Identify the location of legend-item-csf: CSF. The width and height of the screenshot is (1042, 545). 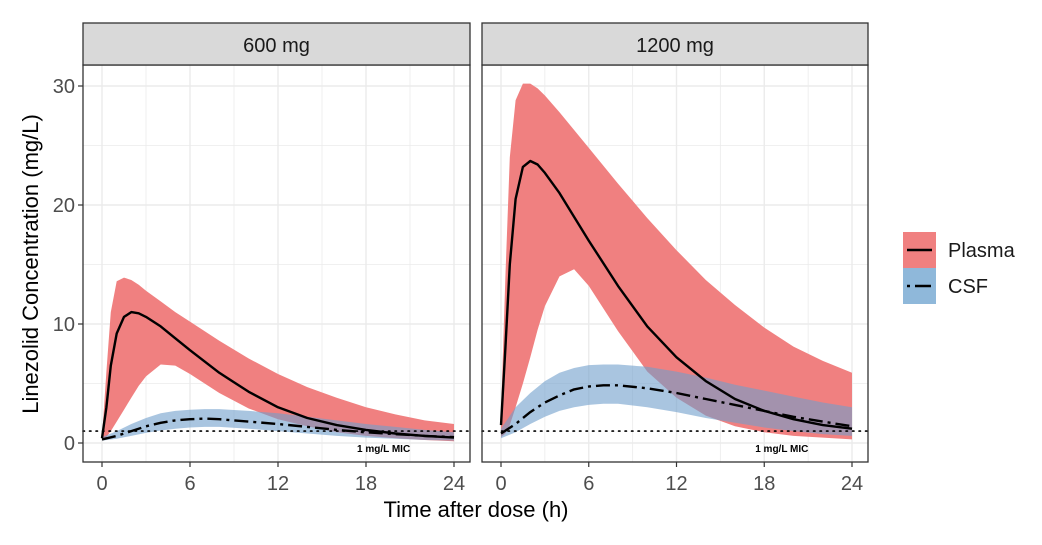
(945, 286).